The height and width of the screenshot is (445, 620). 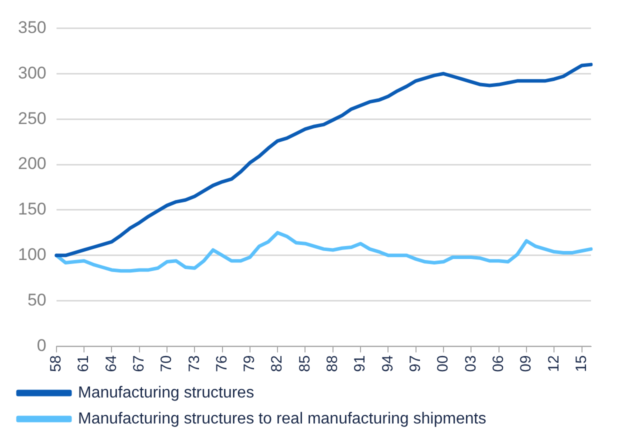 What do you see at coordinates (526, 363) in the screenshot?
I see `x-tick-label: 09` at bounding box center [526, 363].